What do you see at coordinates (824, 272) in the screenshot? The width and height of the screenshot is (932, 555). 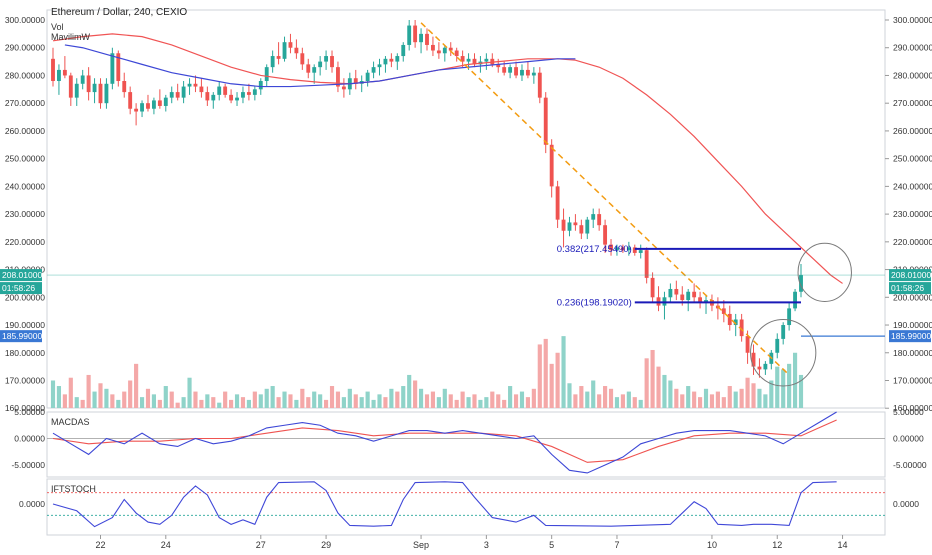 I see `highlight-ellipse` at bounding box center [824, 272].